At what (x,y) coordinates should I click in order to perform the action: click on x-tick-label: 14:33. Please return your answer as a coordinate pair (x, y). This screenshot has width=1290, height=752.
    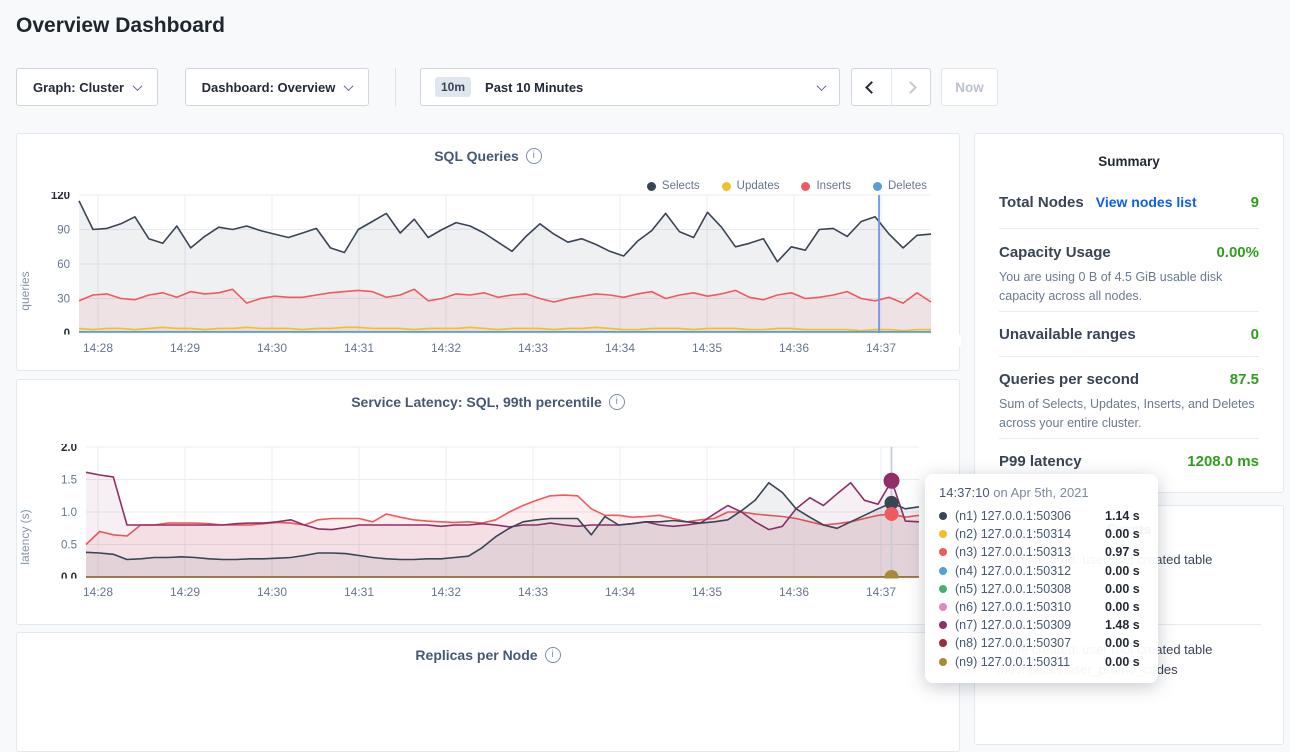
    Looking at the image, I should click on (533, 592).